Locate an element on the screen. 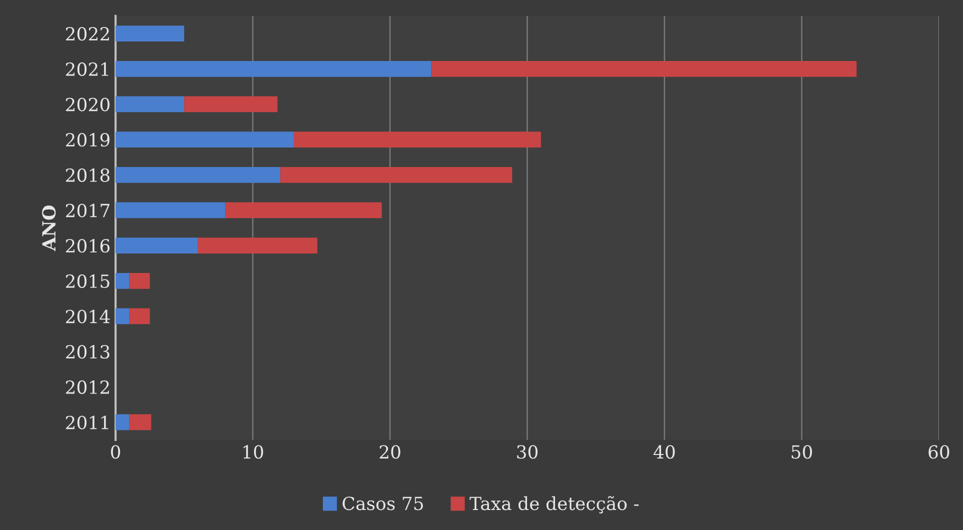  x-tick-label: 20 is located at coordinates (390, 452).